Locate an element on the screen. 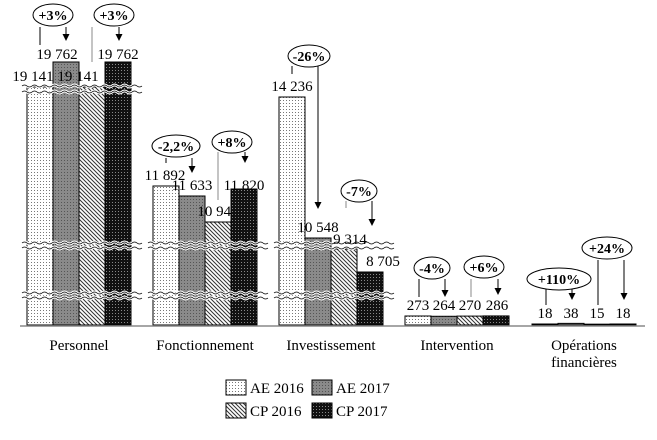  annotation-label: +8% is located at coordinates (232, 143).